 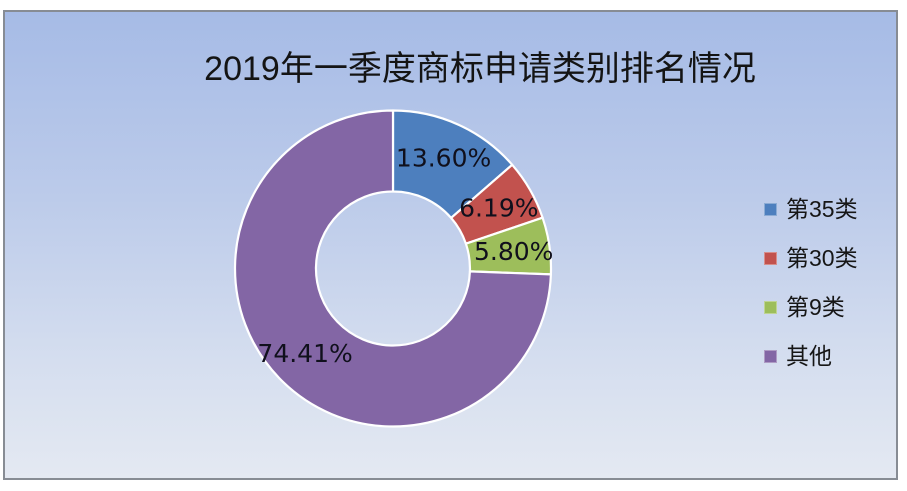 I want to click on legend-item-other: 其他, so click(x=811, y=356).